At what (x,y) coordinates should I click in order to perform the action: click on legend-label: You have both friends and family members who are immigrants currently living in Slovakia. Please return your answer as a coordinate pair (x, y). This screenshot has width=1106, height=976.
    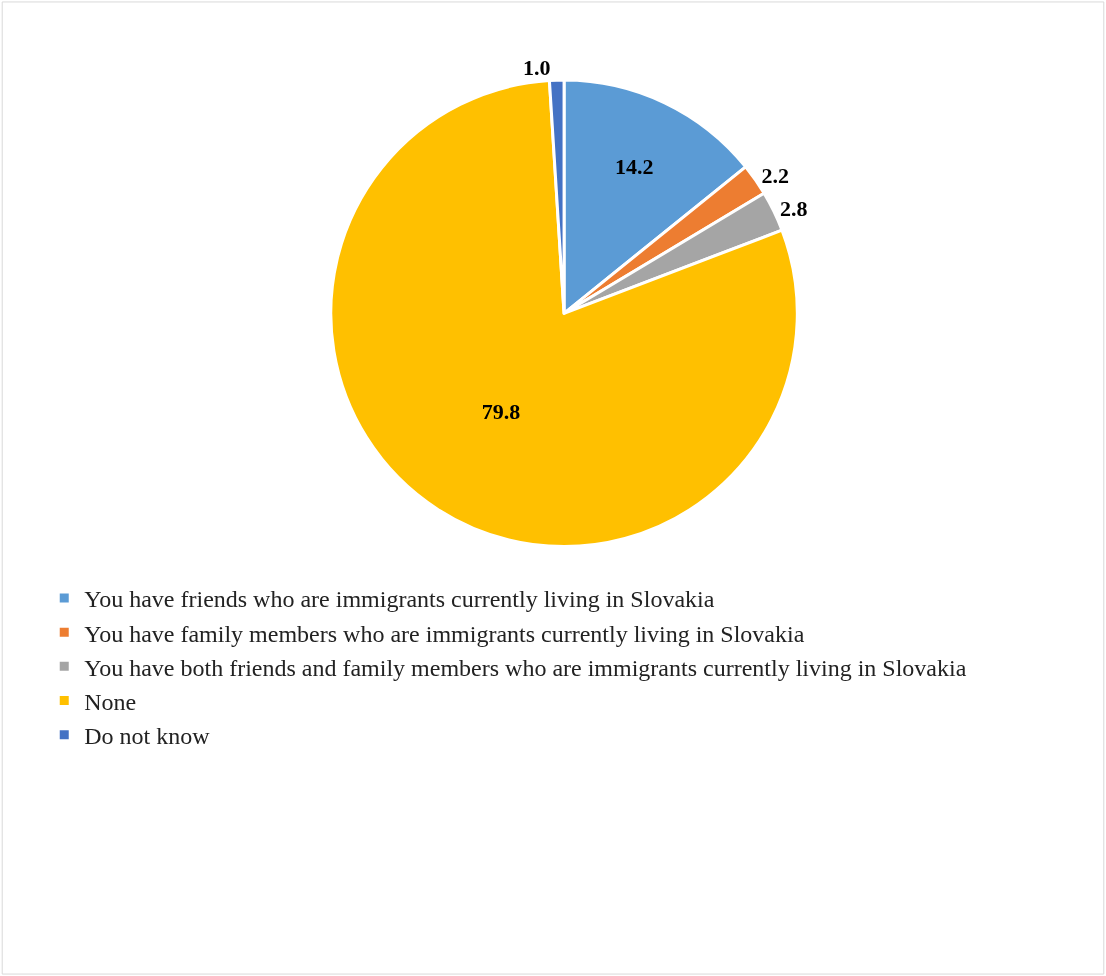
    Looking at the image, I should click on (525, 667).